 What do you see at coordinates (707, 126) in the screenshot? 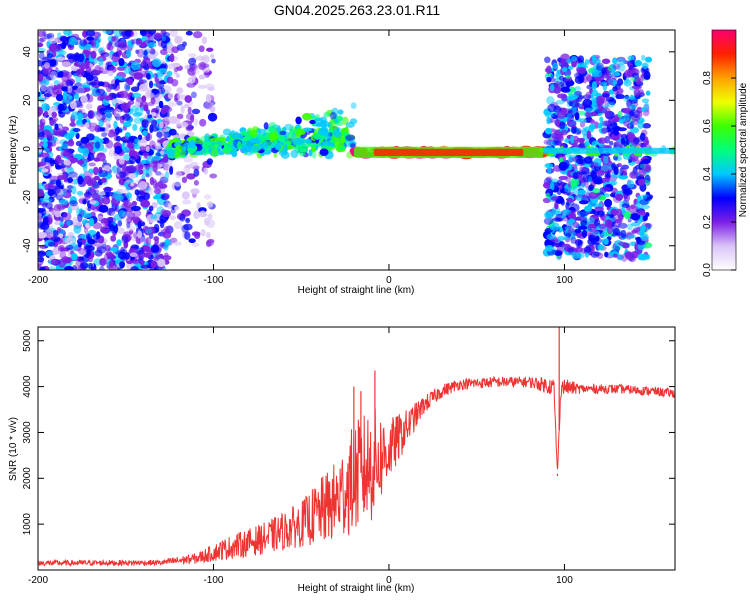
I see `colorbar-tick-label: 0.6` at bounding box center [707, 126].